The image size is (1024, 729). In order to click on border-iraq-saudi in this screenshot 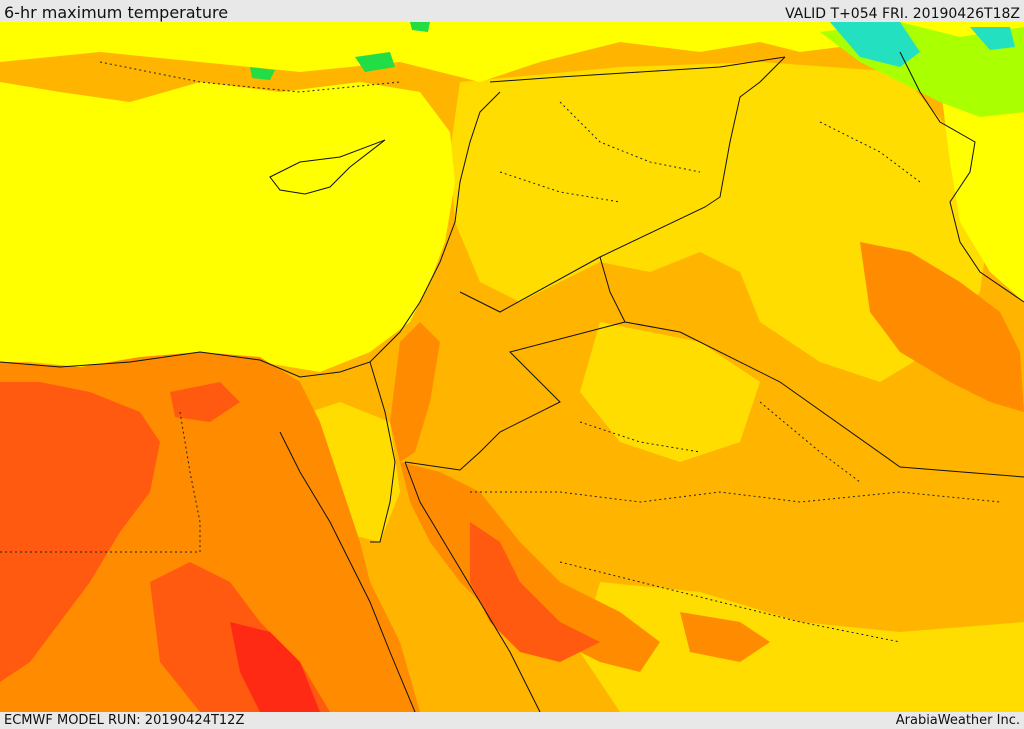, I will do `click(811, 367)`.